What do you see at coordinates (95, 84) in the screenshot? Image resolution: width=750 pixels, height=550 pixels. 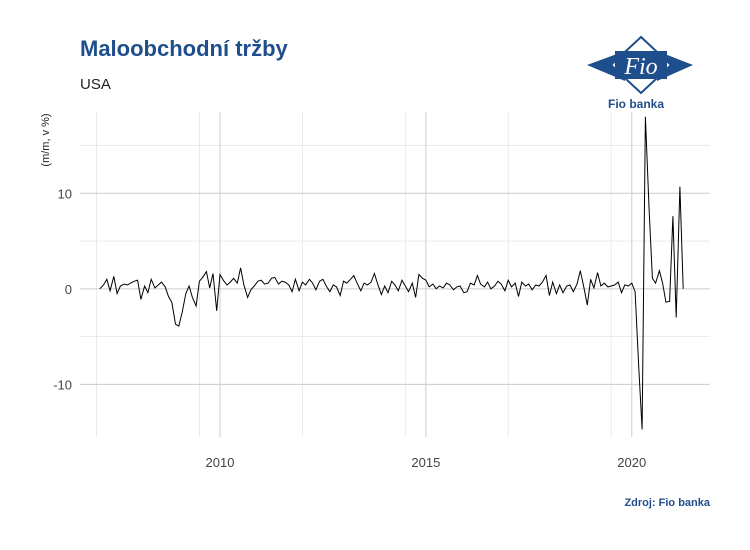 I see `chart-subtitle: USA` at bounding box center [95, 84].